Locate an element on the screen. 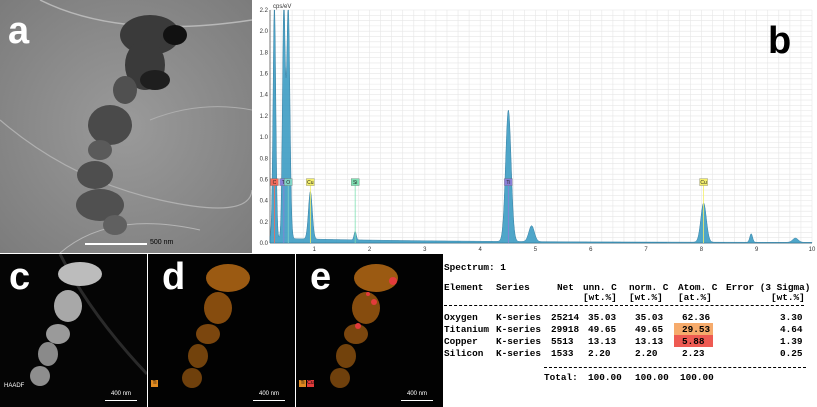 The image size is (817, 407). panel-label-a: a is located at coordinates (19, 31).